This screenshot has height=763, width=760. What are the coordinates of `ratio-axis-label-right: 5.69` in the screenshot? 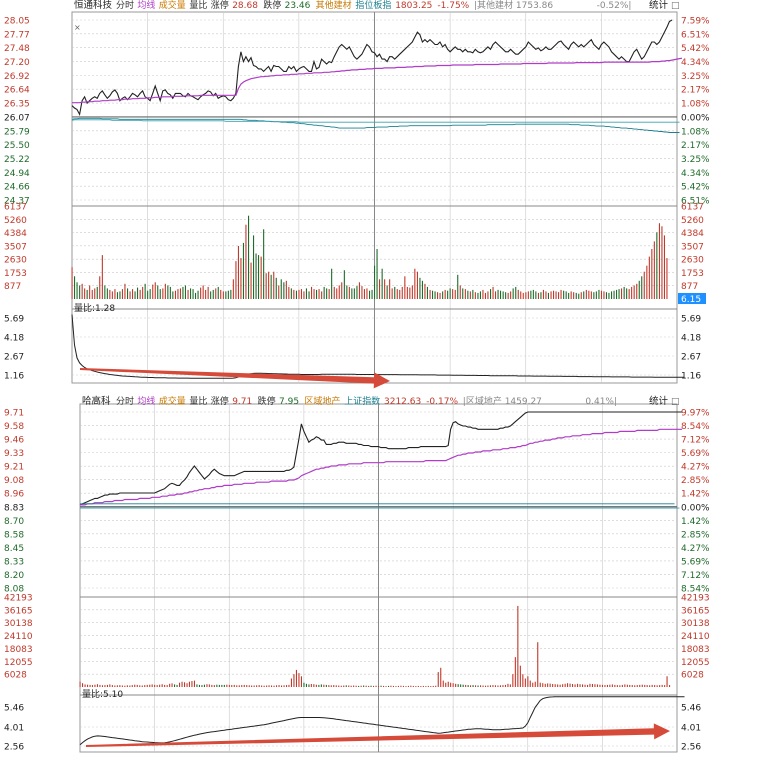 It's located at (691, 320).